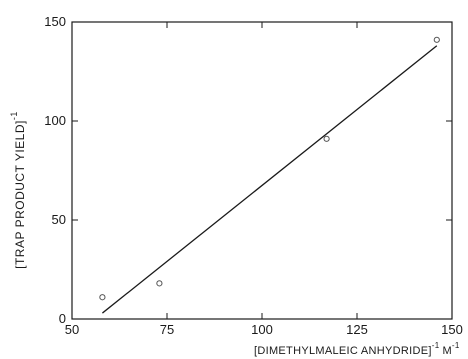 This screenshot has width=468, height=359. Describe the element at coordinates (59, 219) in the screenshot. I see `y-tick-label: 50` at that location.